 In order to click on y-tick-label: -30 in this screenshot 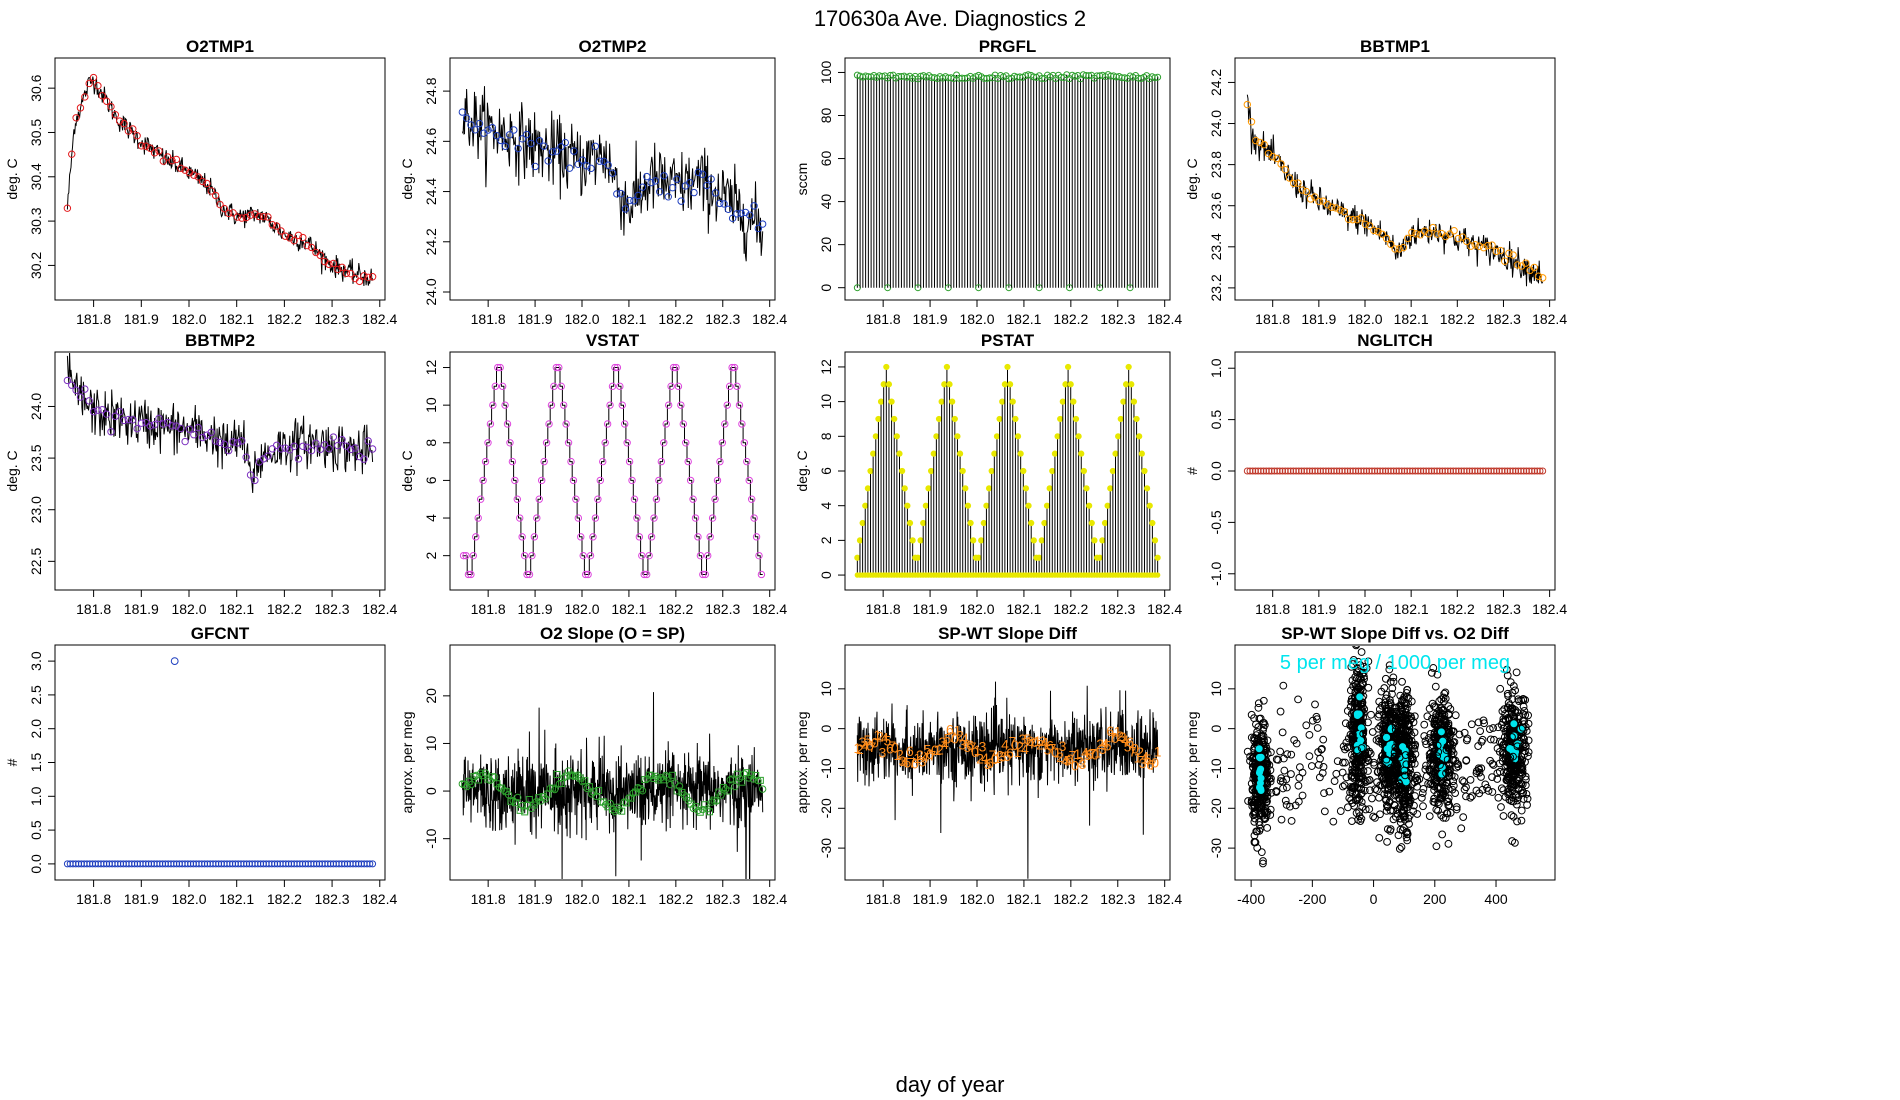, I will do `click(1216, 848)`.